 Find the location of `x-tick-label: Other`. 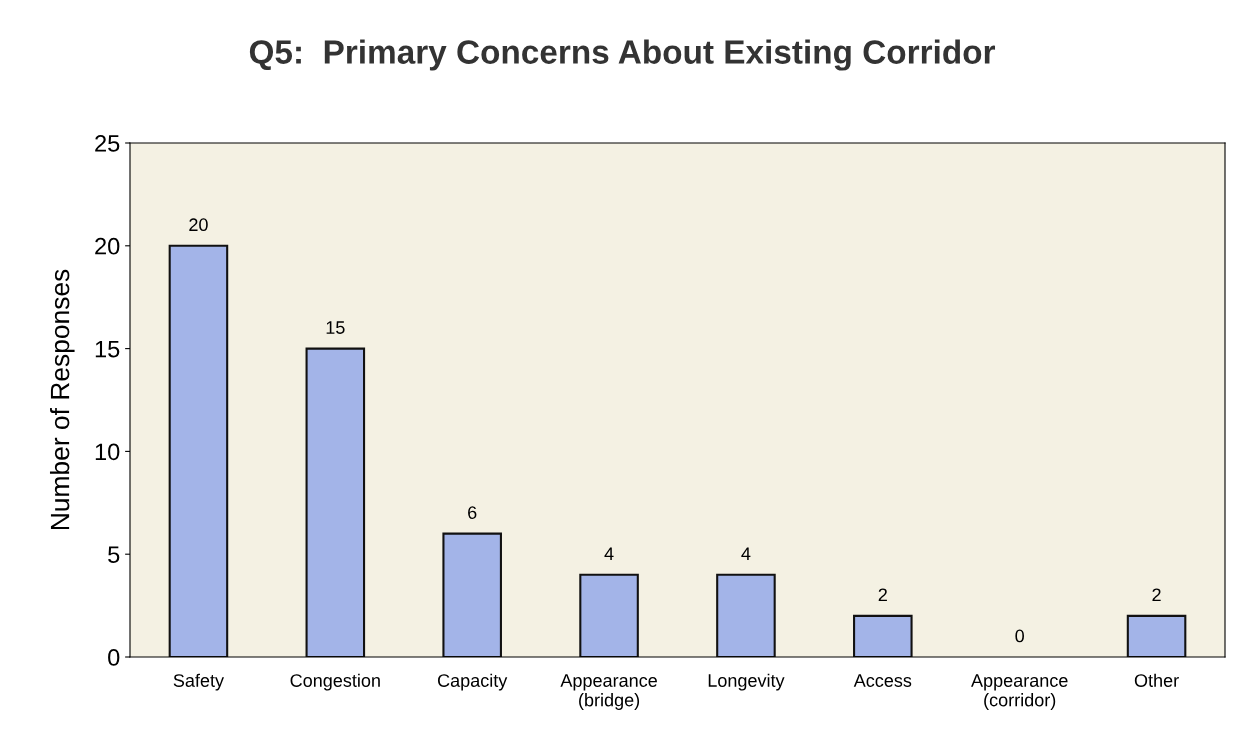

x-tick-label: Other is located at coordinates (1156, 680).